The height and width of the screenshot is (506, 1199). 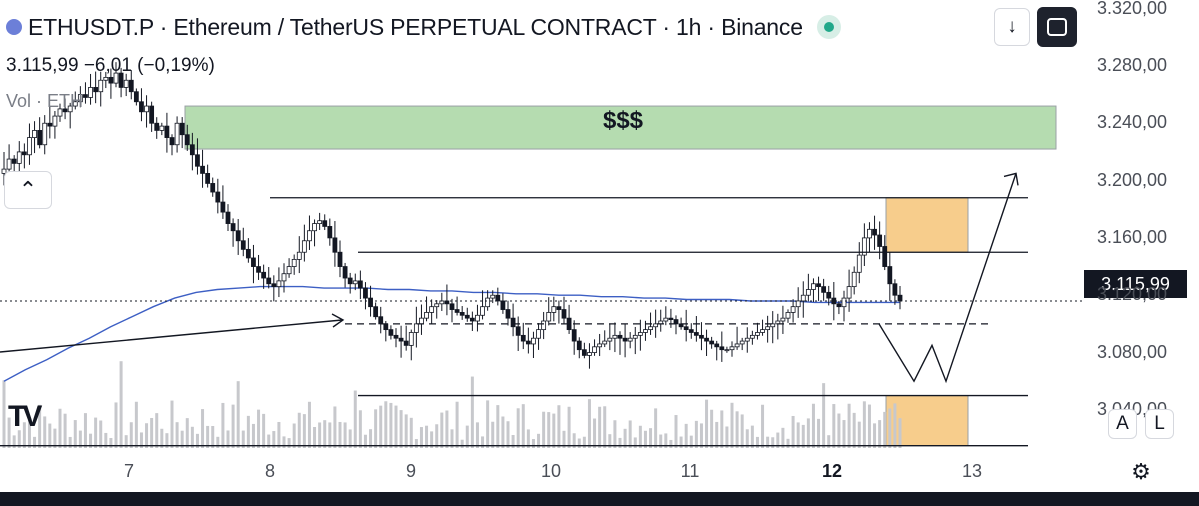 I want to click on auto-scale-button: A, so click(x=1122, y=424).